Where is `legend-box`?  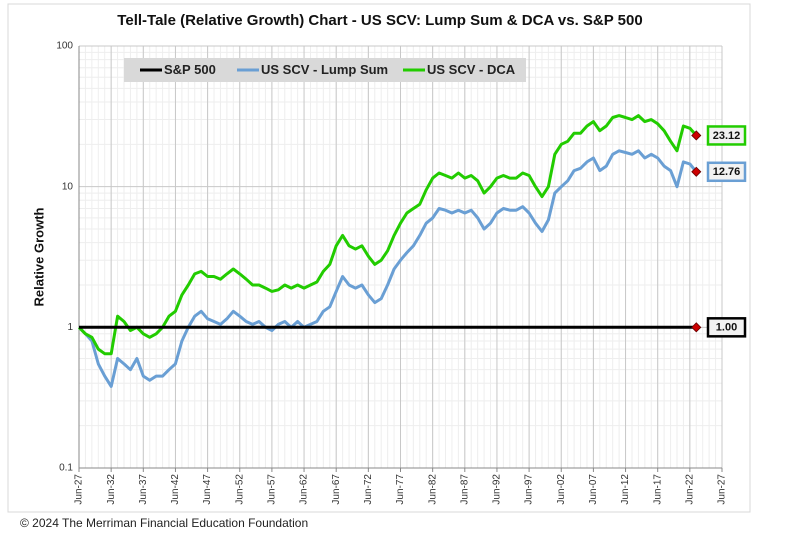 legend-box is located at coordinates (325, 70).